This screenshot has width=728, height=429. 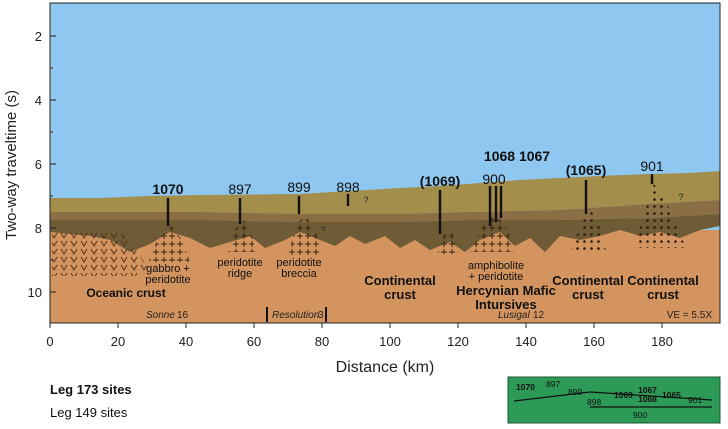 What do you see at coordinates (496, 277) in the screenshot?
I see `amphibolite-label-line2: + peridotite` at bounding box center [496, 277].